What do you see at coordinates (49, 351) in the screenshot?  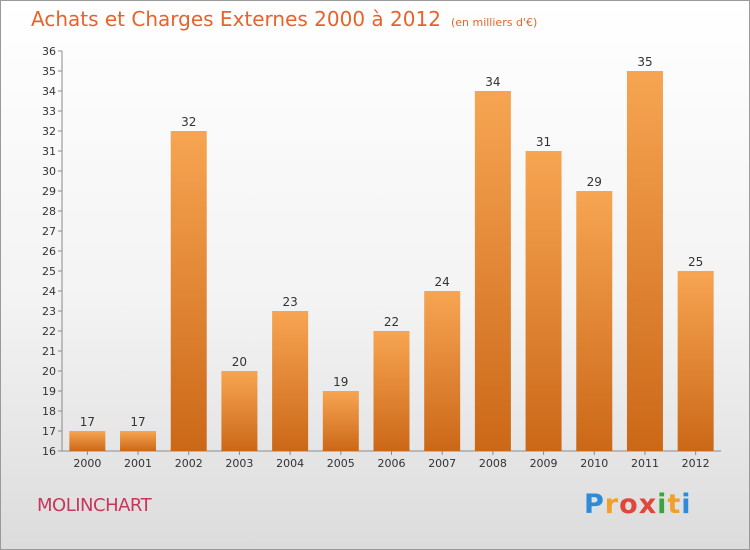 I see `y-tick-label: 21` at bounding box center [49, 351].